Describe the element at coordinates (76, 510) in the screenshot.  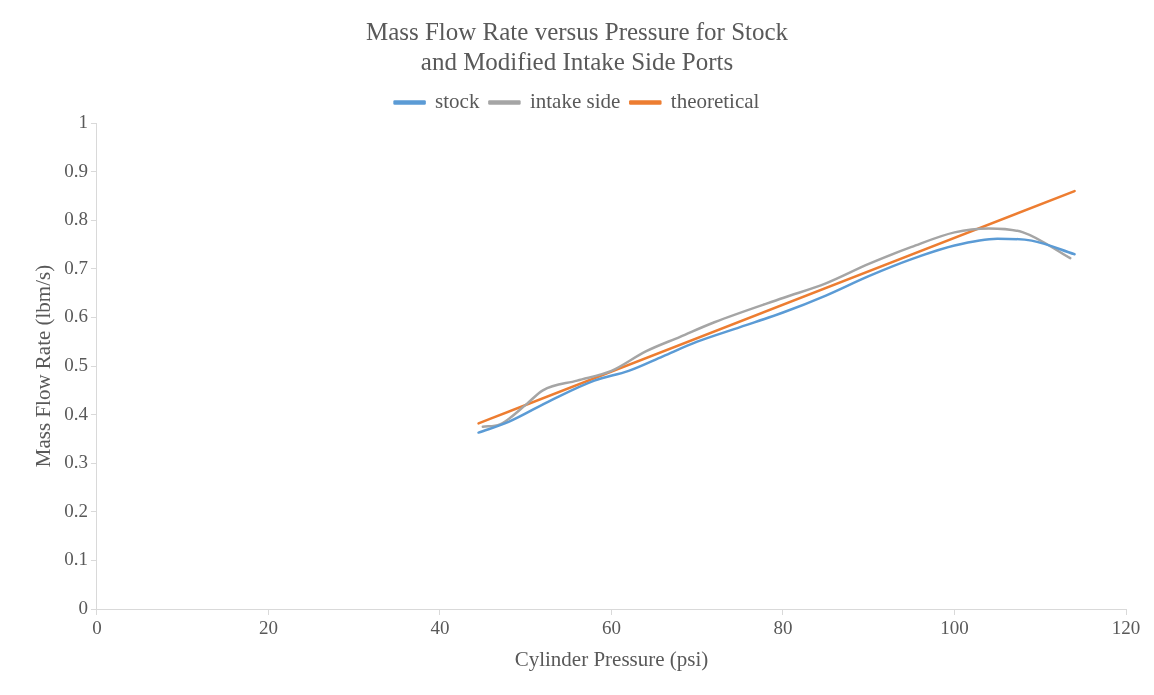
I see `y-tick-label: 0.2` at that location.